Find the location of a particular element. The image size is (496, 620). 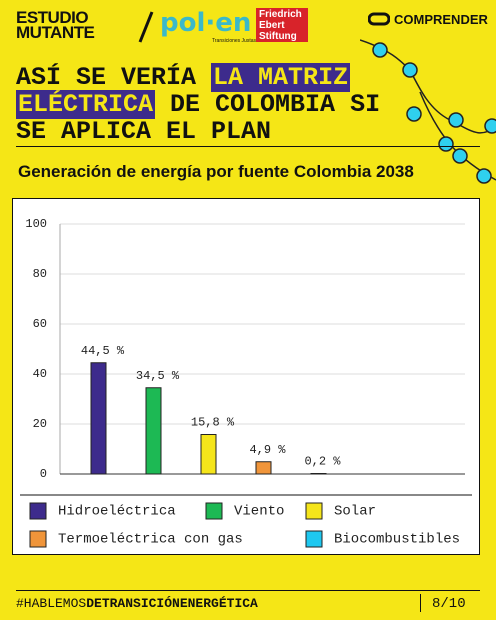

hashtag: #HABLEMOSDETRANSICIÓNENERGÉTICA is located at coordinates (137, 603).